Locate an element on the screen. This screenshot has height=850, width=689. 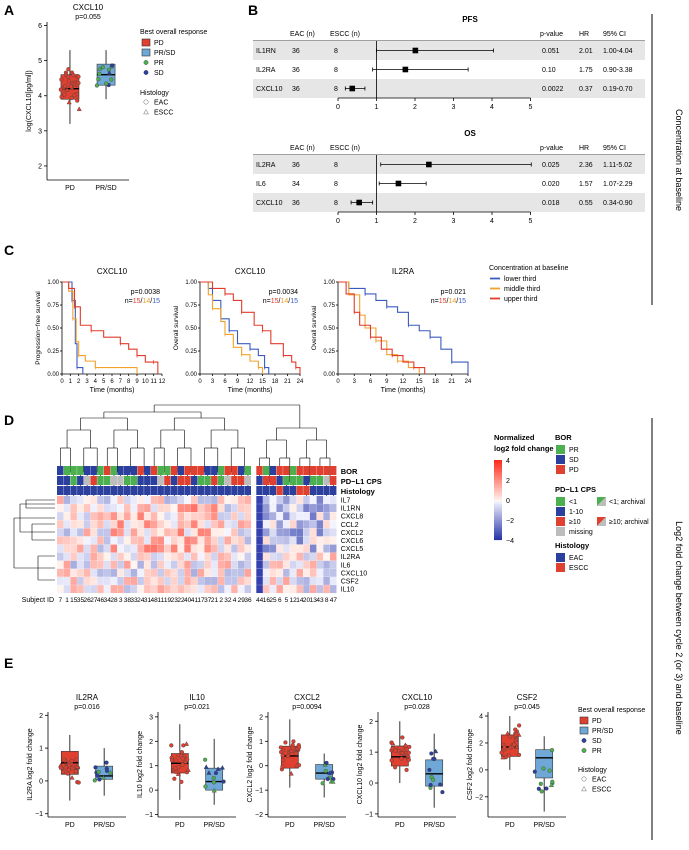
panel-d-cps-legend-item: ≥10 is located at coordinates (575, 522).